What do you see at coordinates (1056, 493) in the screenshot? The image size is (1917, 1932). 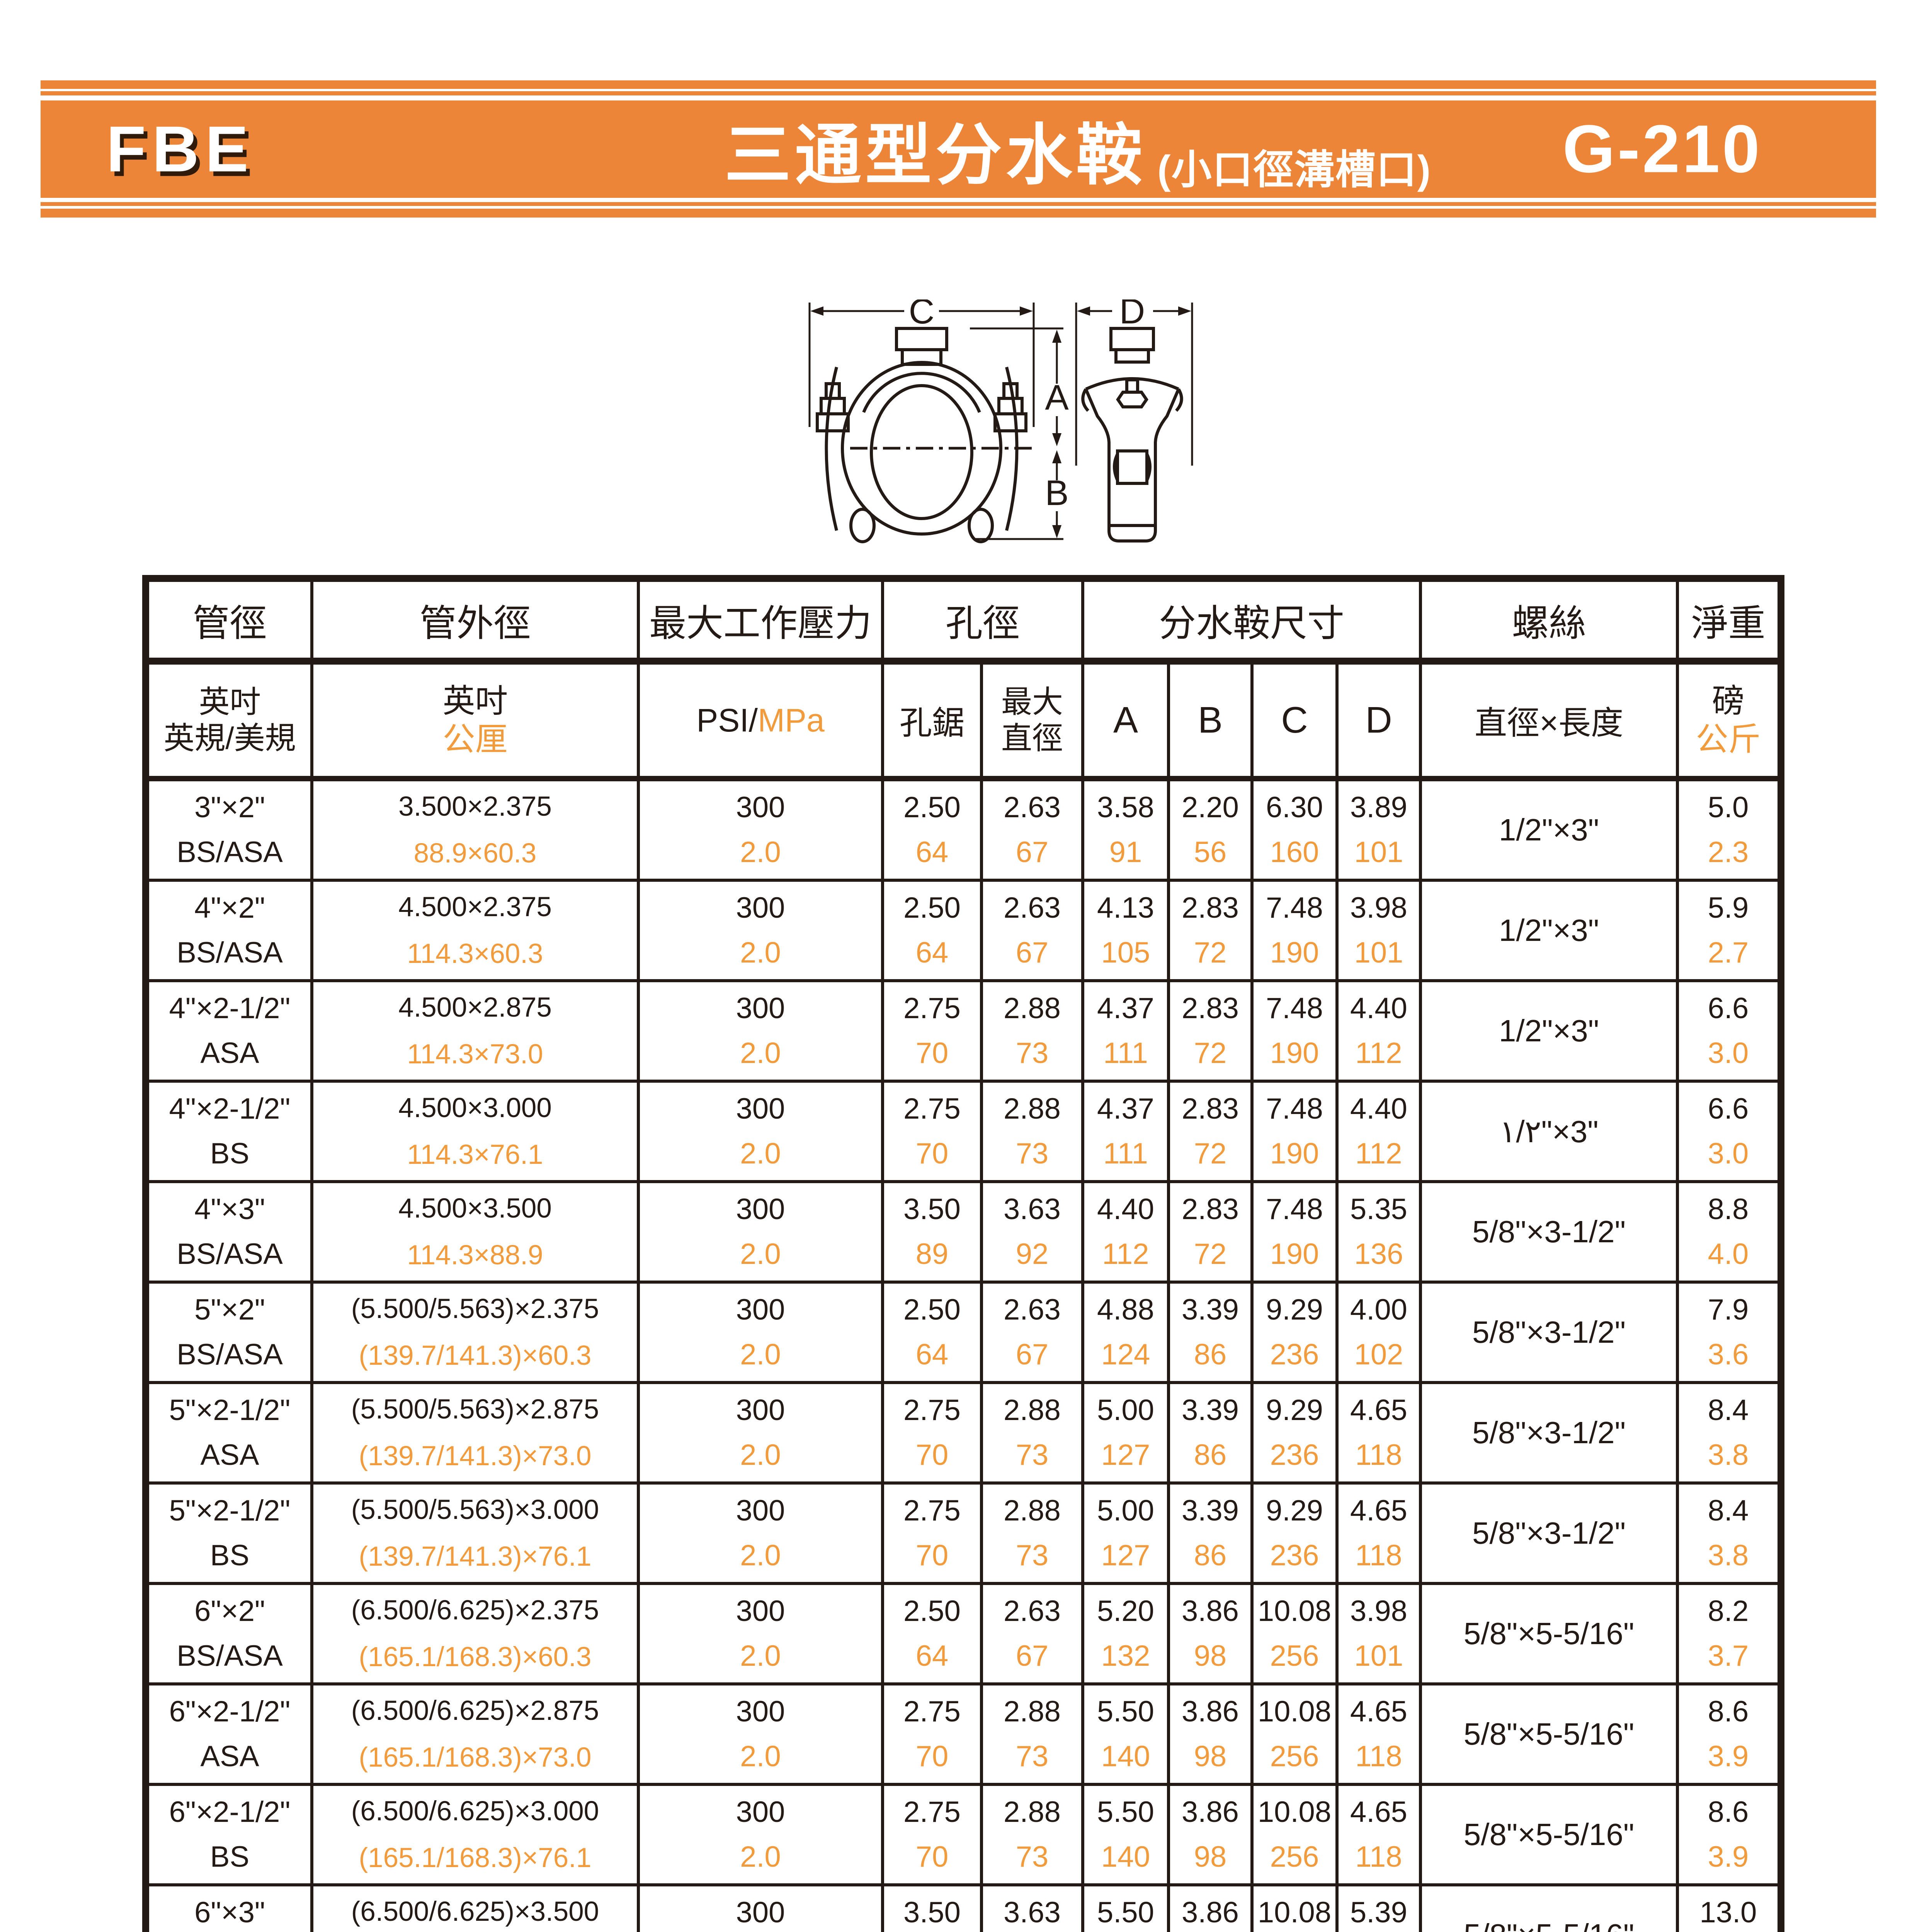 I see `dim-label-b: B` at bounding box center [1056, 493].